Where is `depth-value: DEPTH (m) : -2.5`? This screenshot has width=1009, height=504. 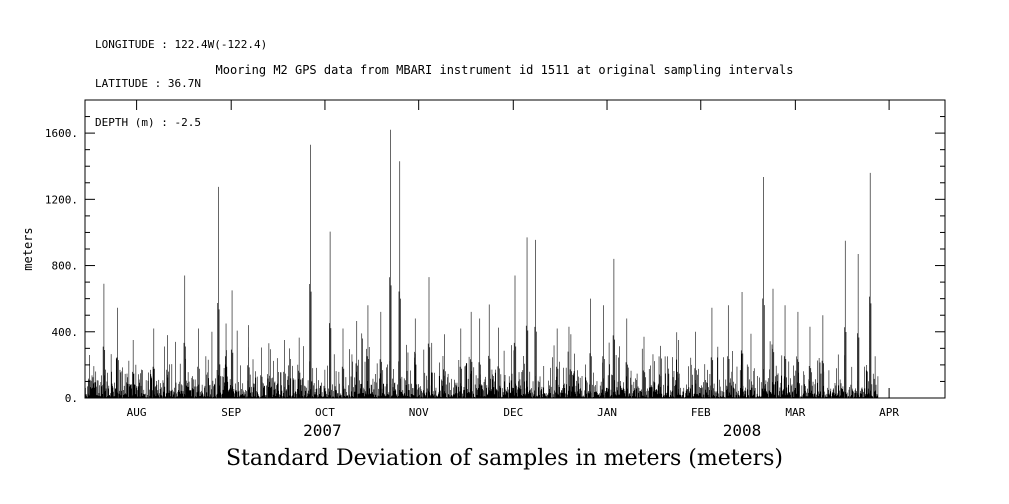
depth-value: DEPTH (m) : -2.5 is located at coordinates (148, 122).